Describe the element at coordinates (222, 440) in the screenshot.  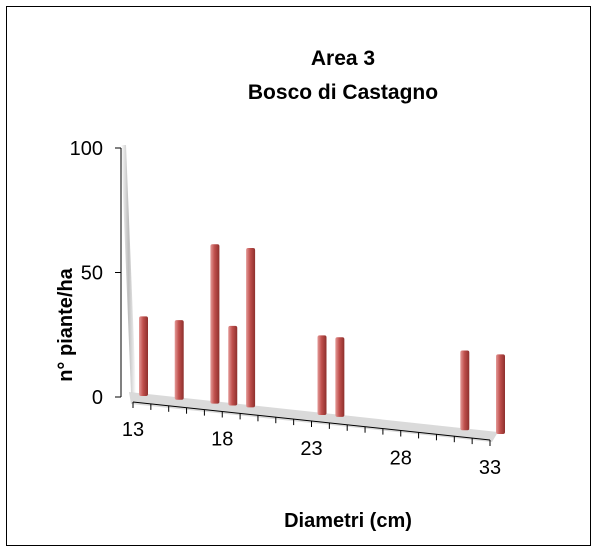
I see `x-tick-label: 18` at that location.